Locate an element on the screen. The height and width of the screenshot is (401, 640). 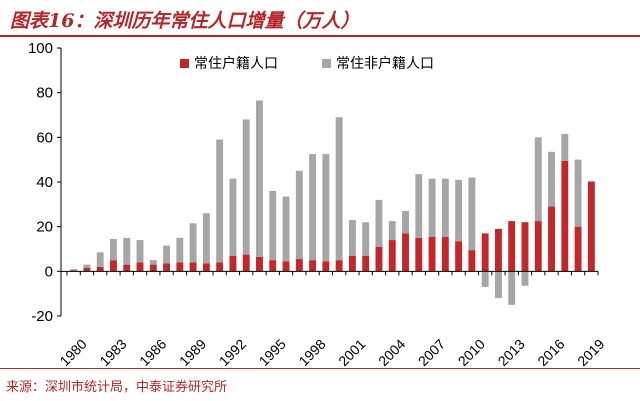
legend-item-feihuji-swatch is located at coordinates (326, 63).